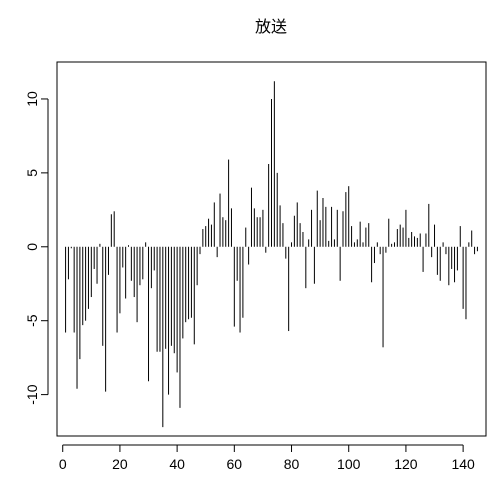 The height and width of the screenshot is (492, 500). Describe the element at coordinates (177, 464) in the screenshot. I see `x-tick-label: 40` at that location.